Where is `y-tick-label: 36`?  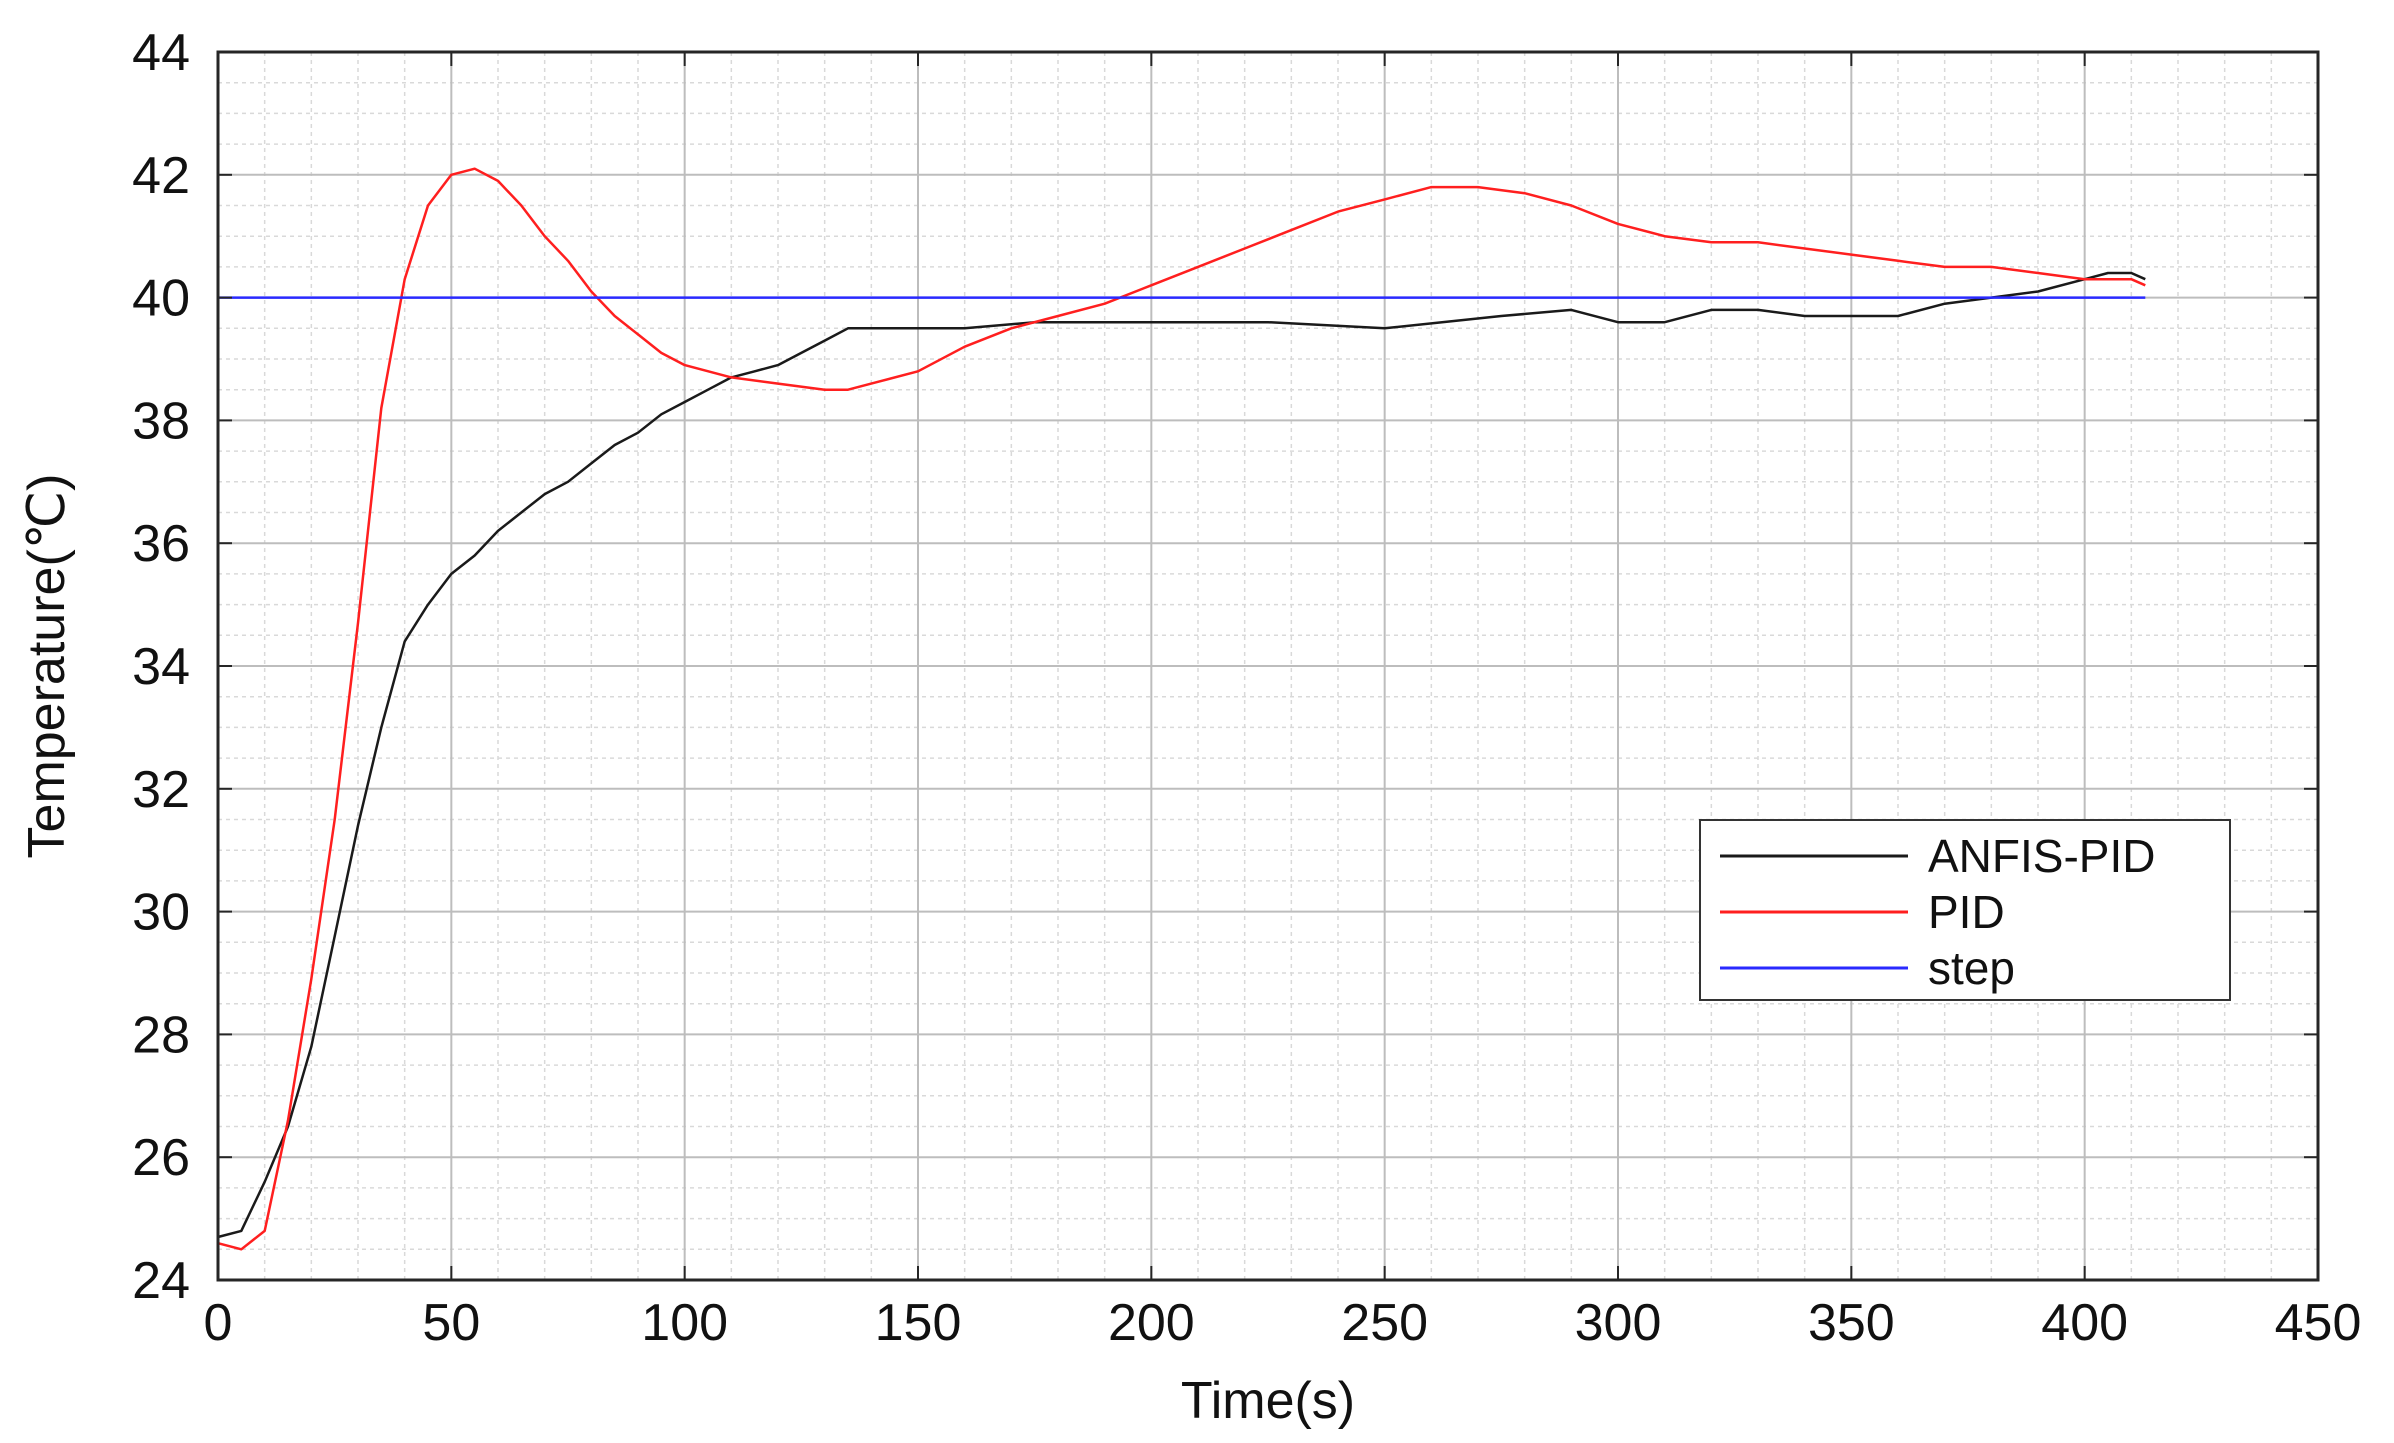 y-tick-label: 36 is located at coordinates (161, 544).